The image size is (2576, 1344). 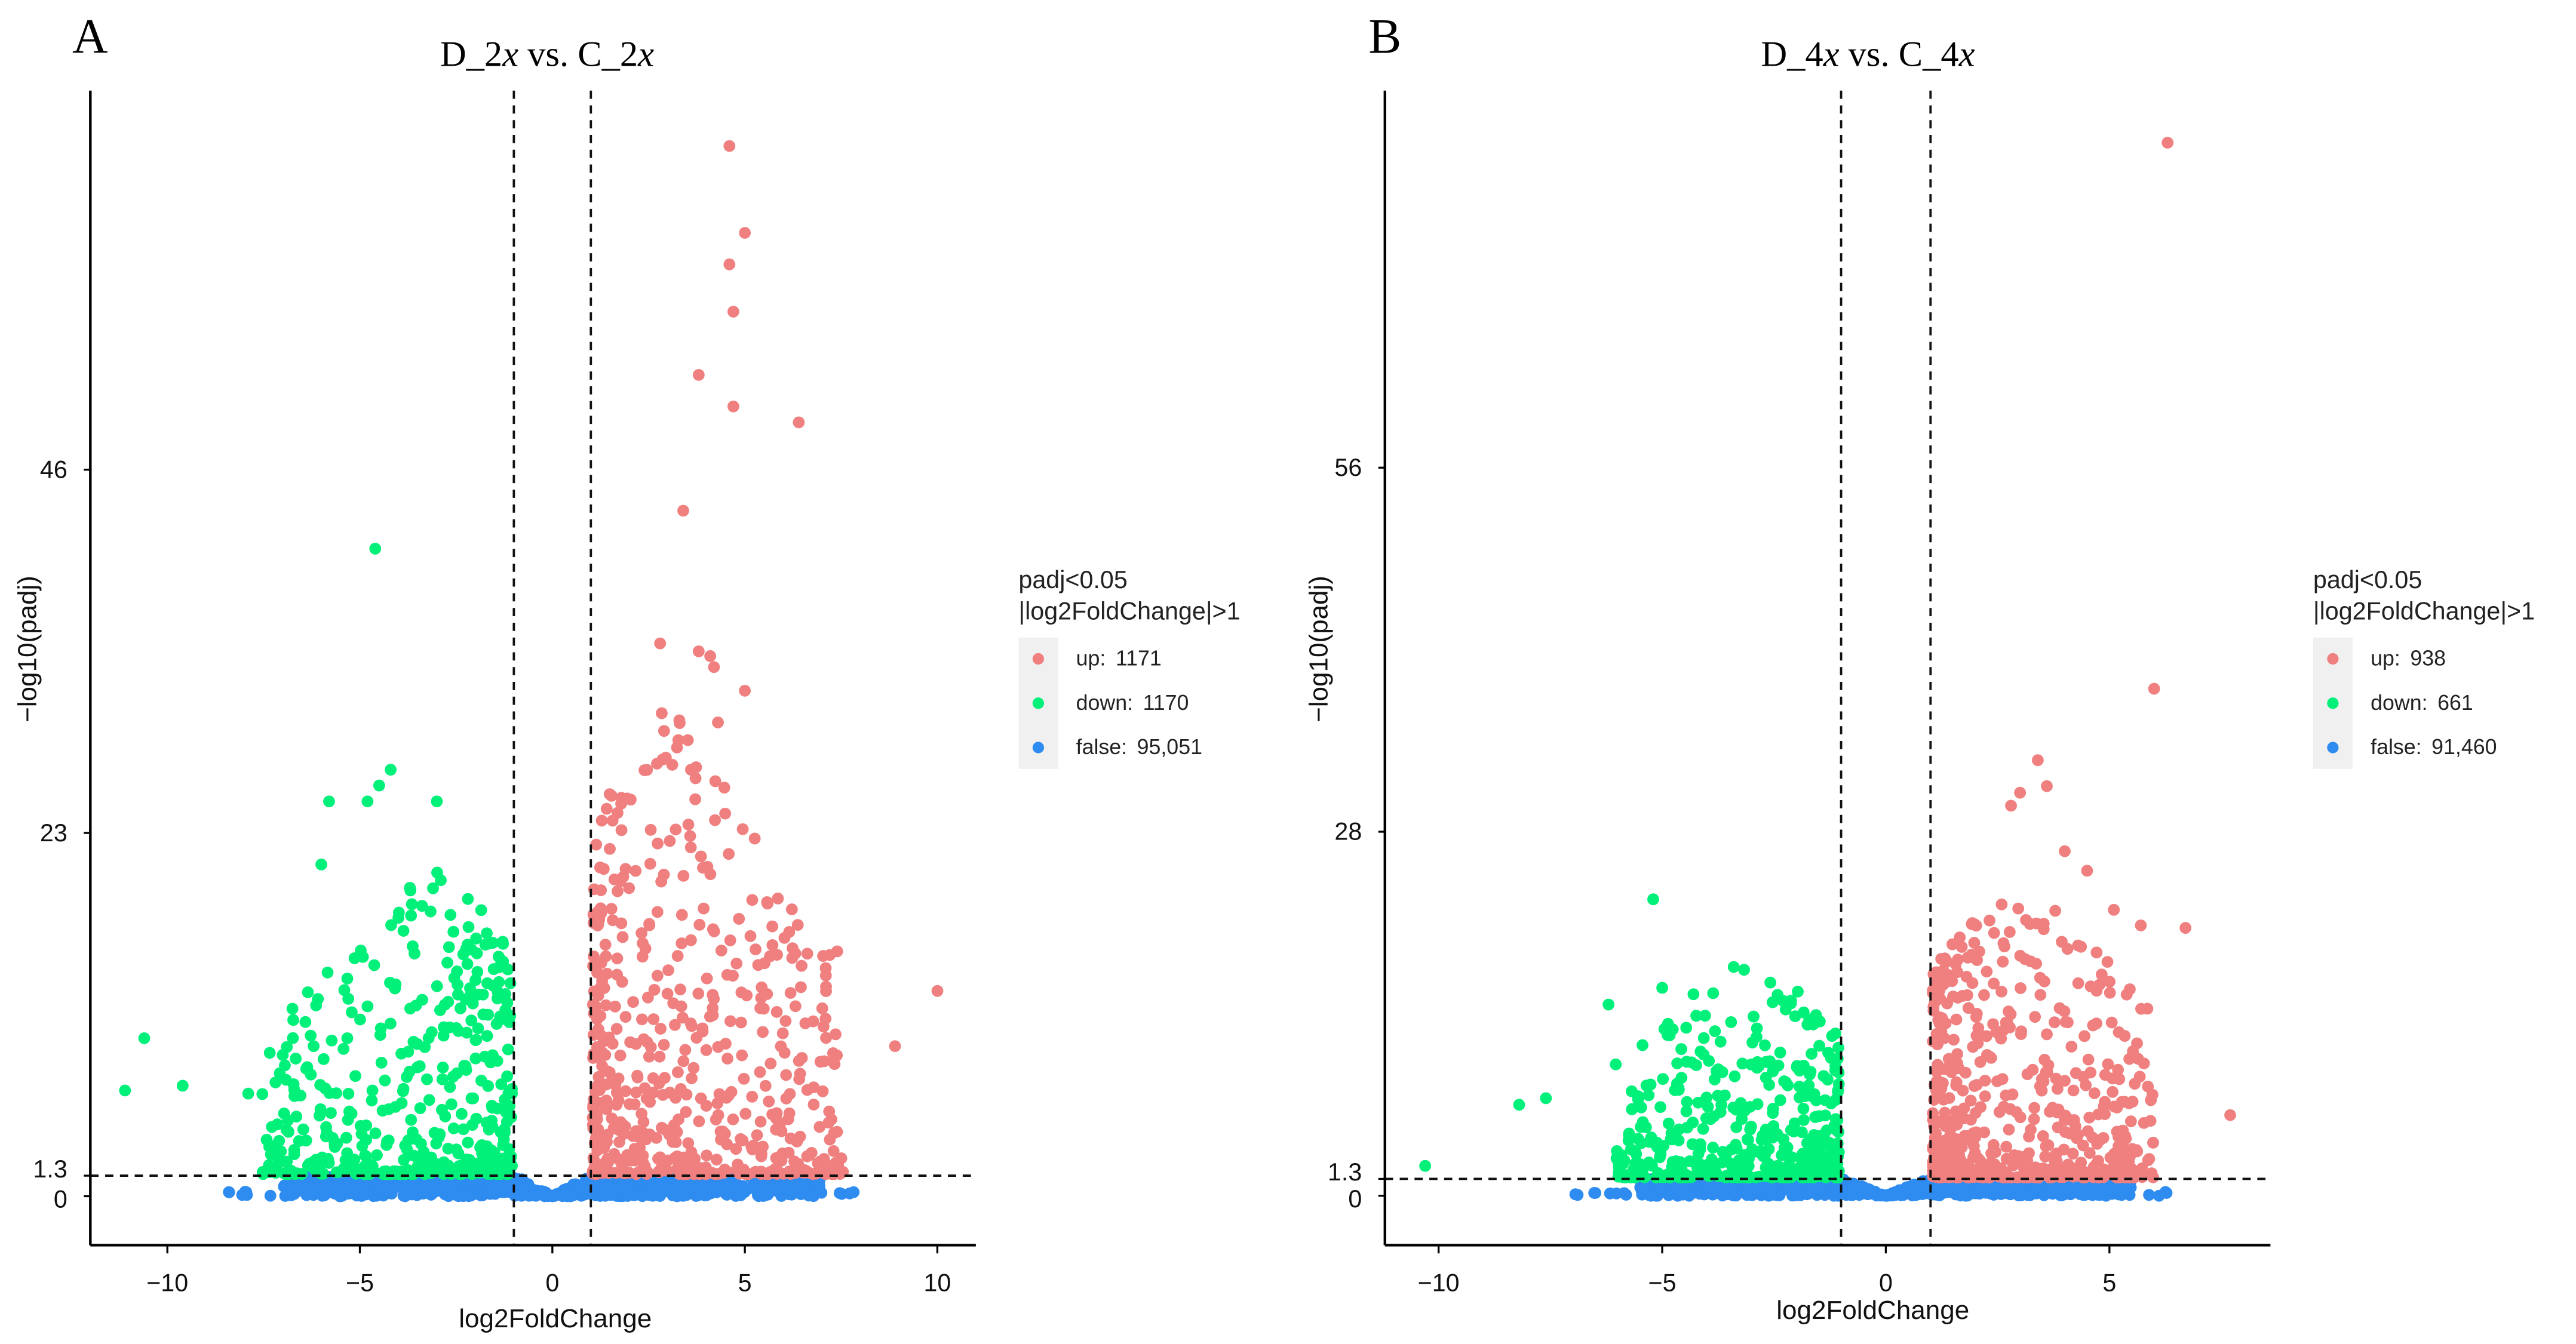 I want to click on x-tick-label: 5, so click(x=745, y=1282).